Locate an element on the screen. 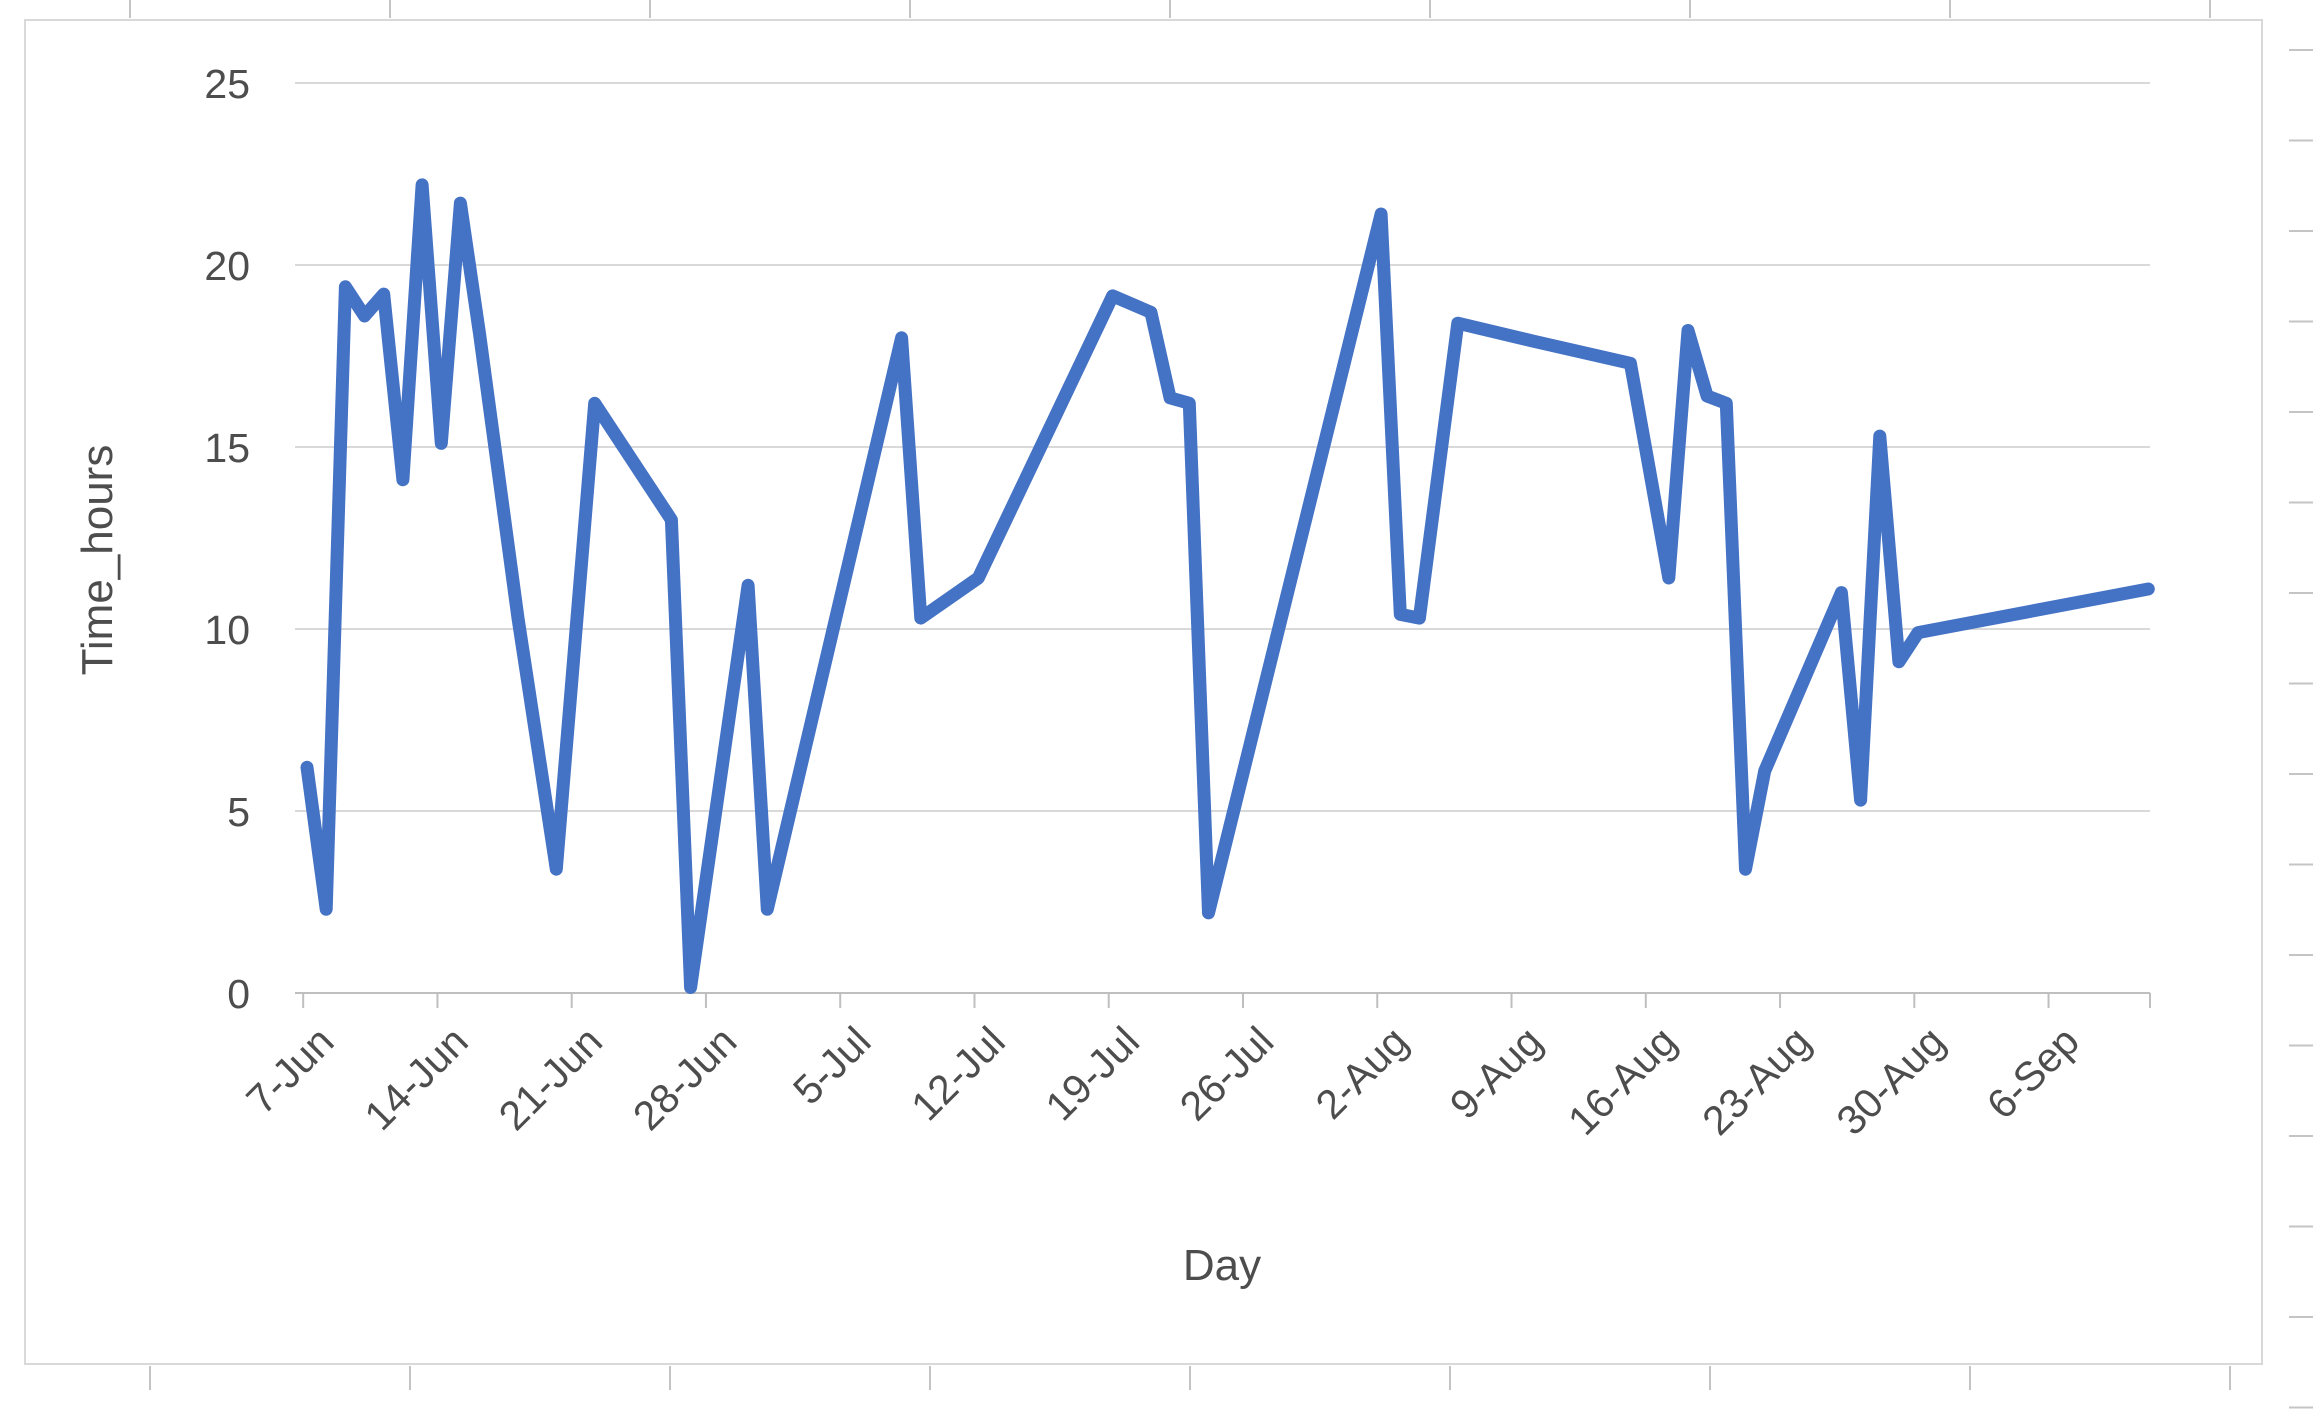 This screenshot has width=2313, height=1410. y-tick-label: 20 is located at coordinates (227, 266).